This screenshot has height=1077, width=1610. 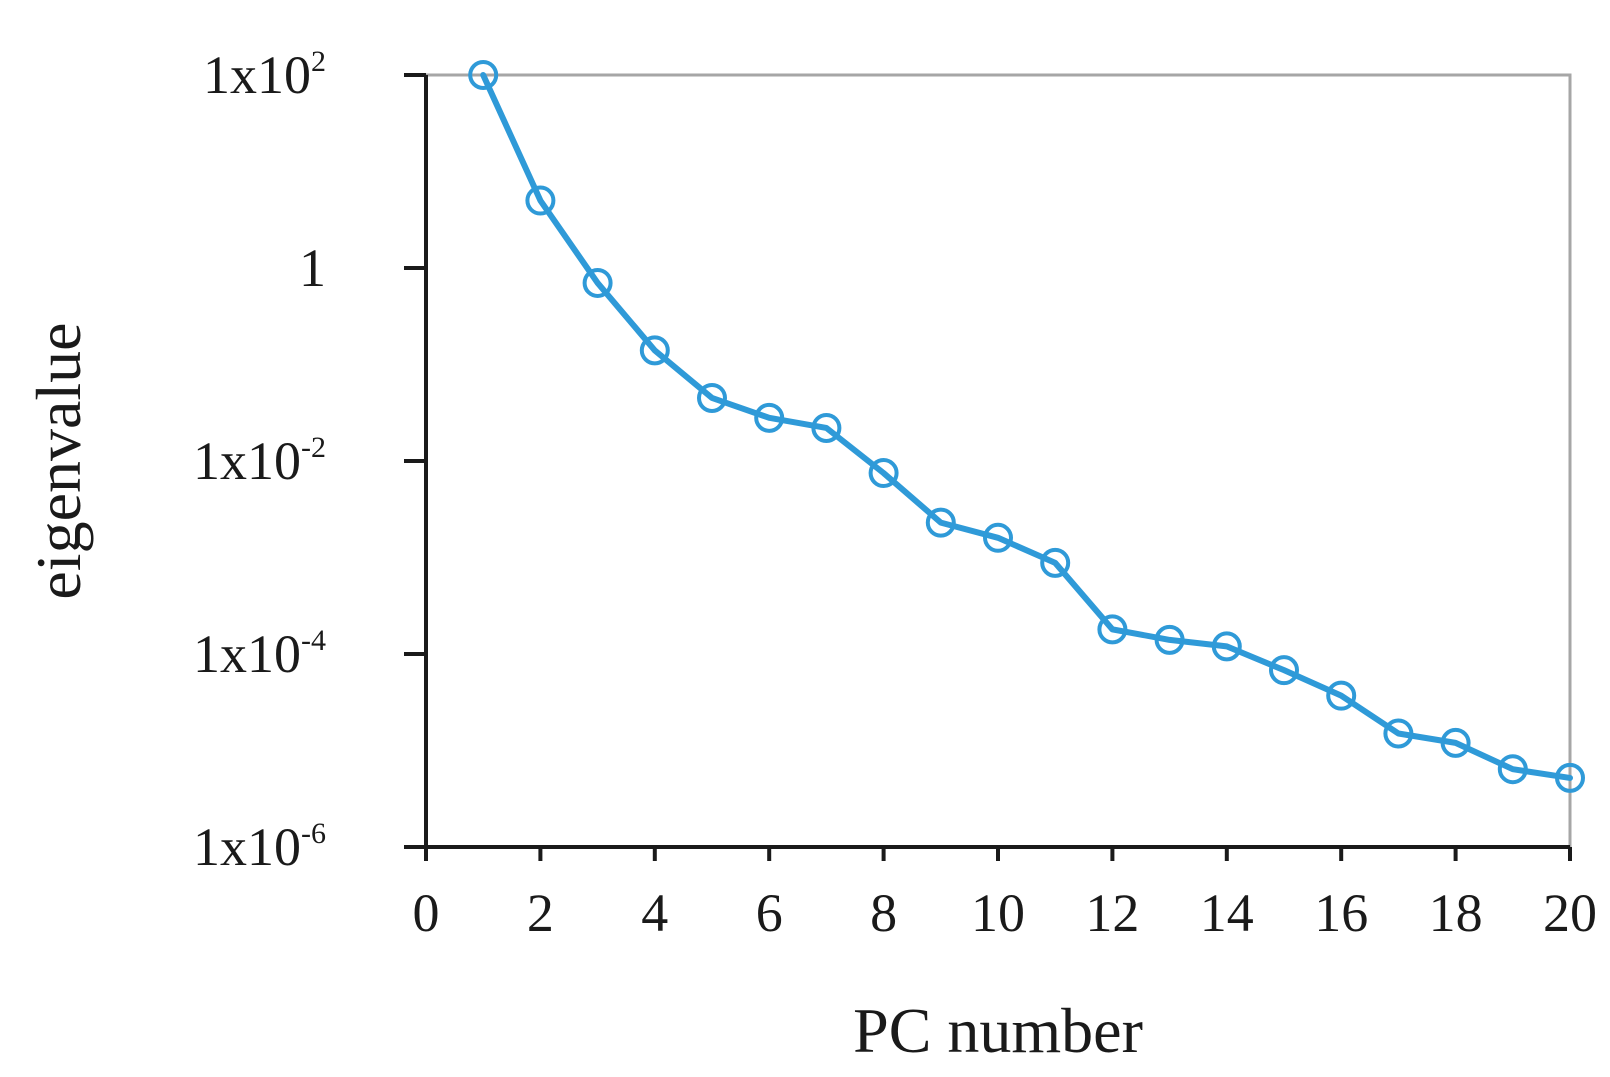 I want to click on y-tick-label: 1x10², so click(x=264, y=75).